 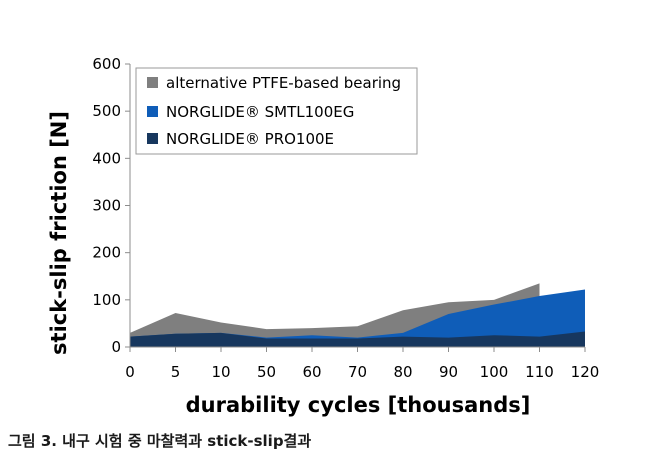 What do you see at coordinates (106, 300) in the screenshot?
I see `y-tick-label: 100` at bounding box center [106, 300].